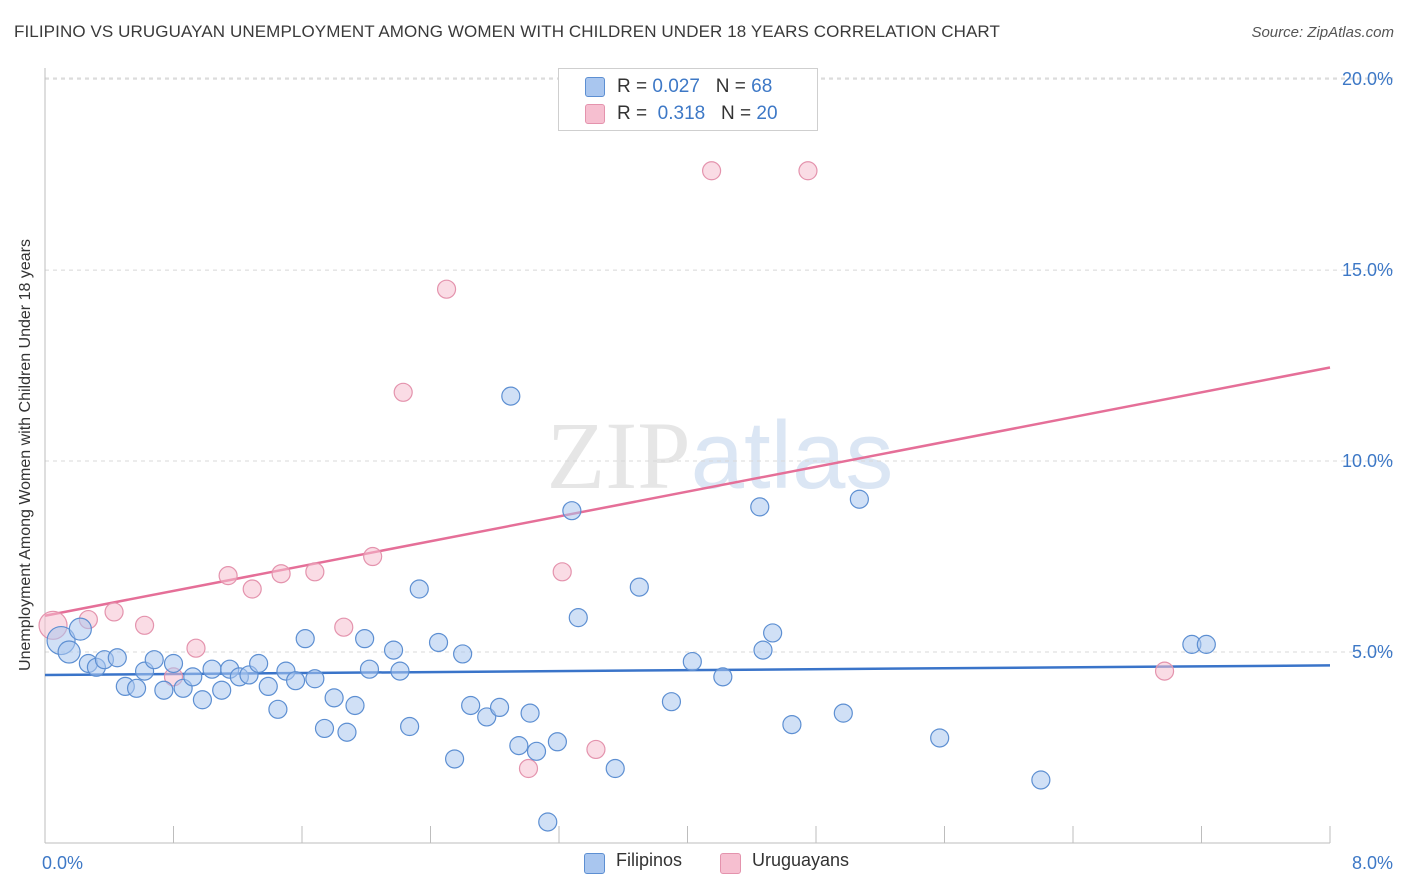  Describe the element at coordinates (676, 86) in the screenshot. I see `r-value: 0.027` at that location.